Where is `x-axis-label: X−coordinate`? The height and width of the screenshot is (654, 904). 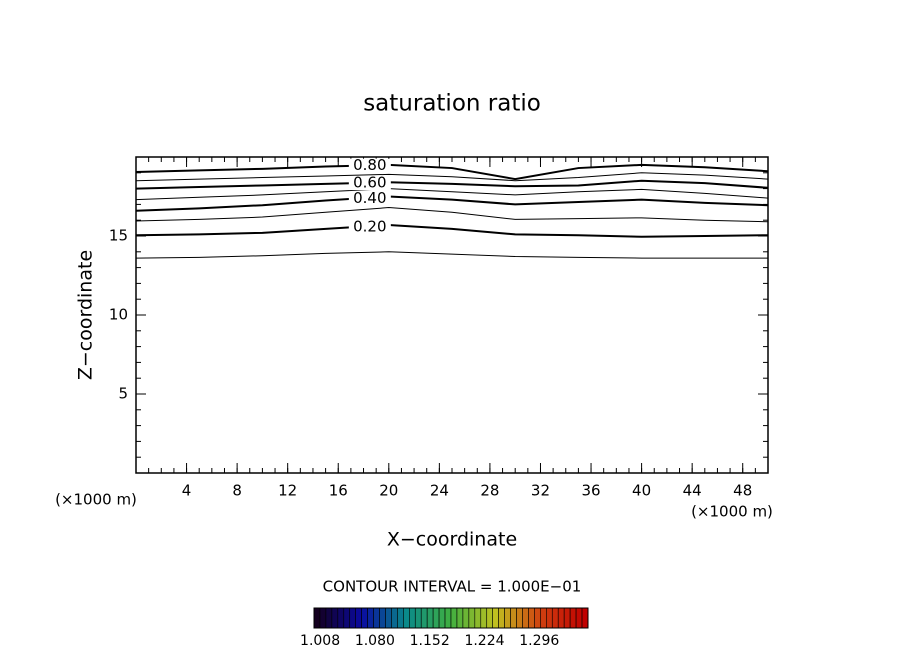 x-axis-label: X−coordinate is located at coordinates (452, 540).